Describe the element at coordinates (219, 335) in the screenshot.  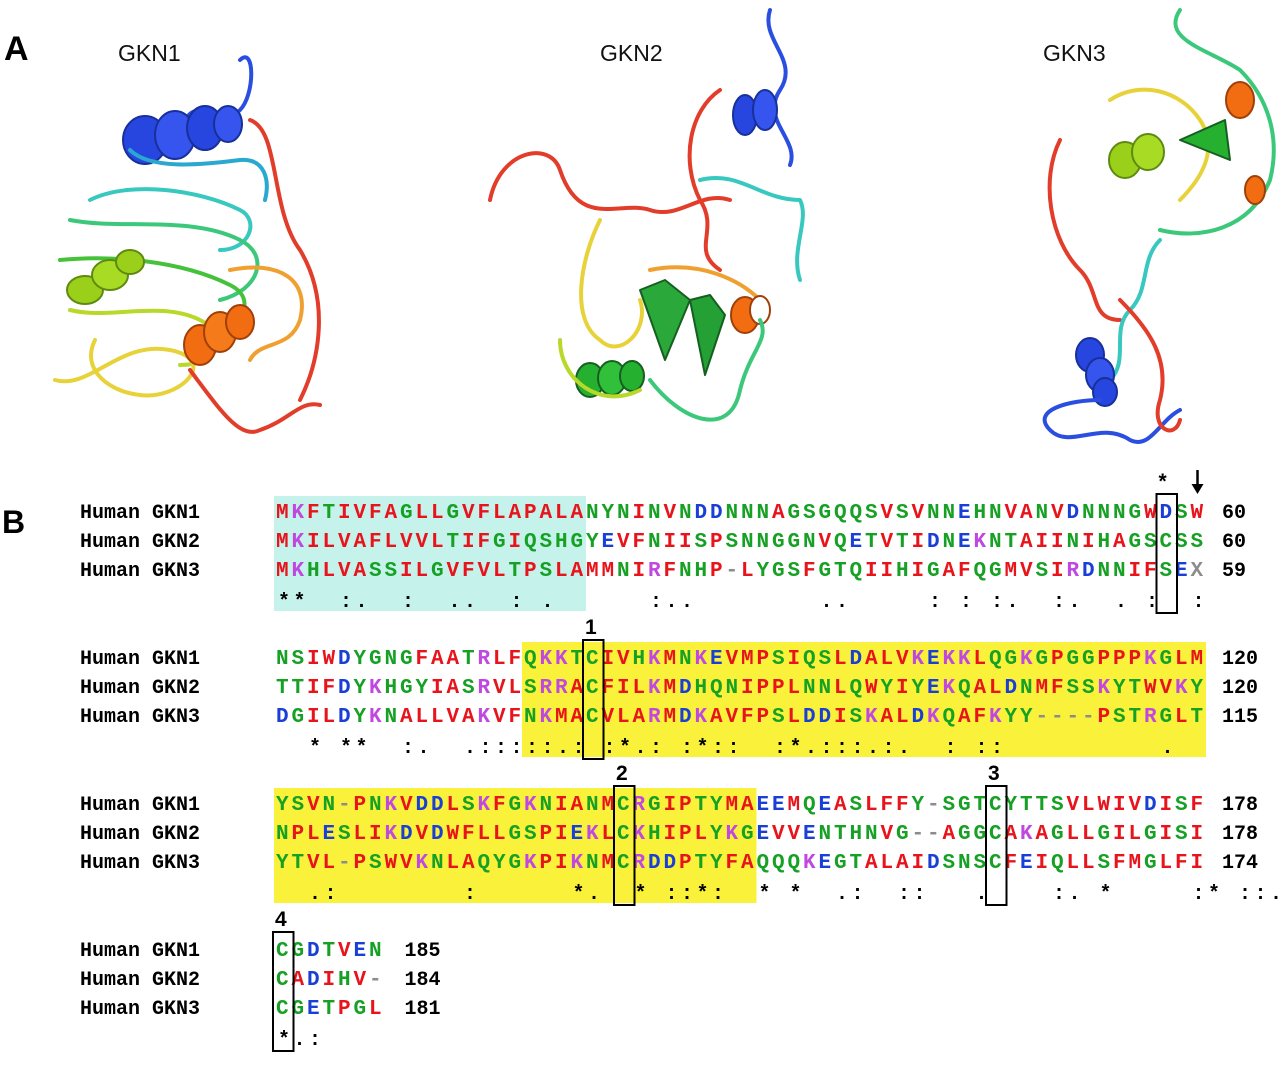
I see `gkn1-orange-helix` at that location.